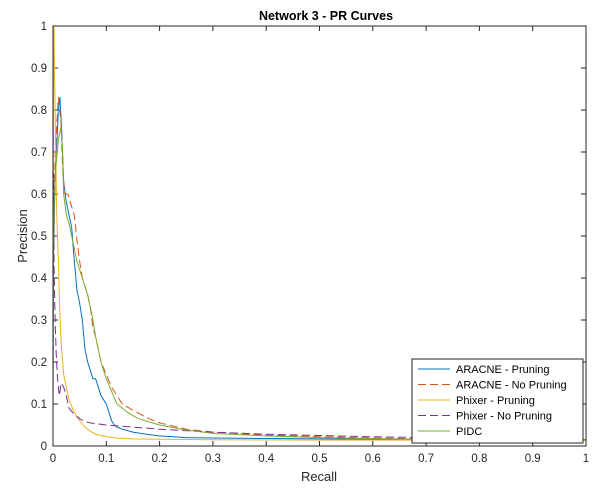 Image resolution: width=598 pixels, height=492 pixels. Describe the element at coordinates (39, 153) in the screenshot. I see `y-tick-label: 0.7` at that location.